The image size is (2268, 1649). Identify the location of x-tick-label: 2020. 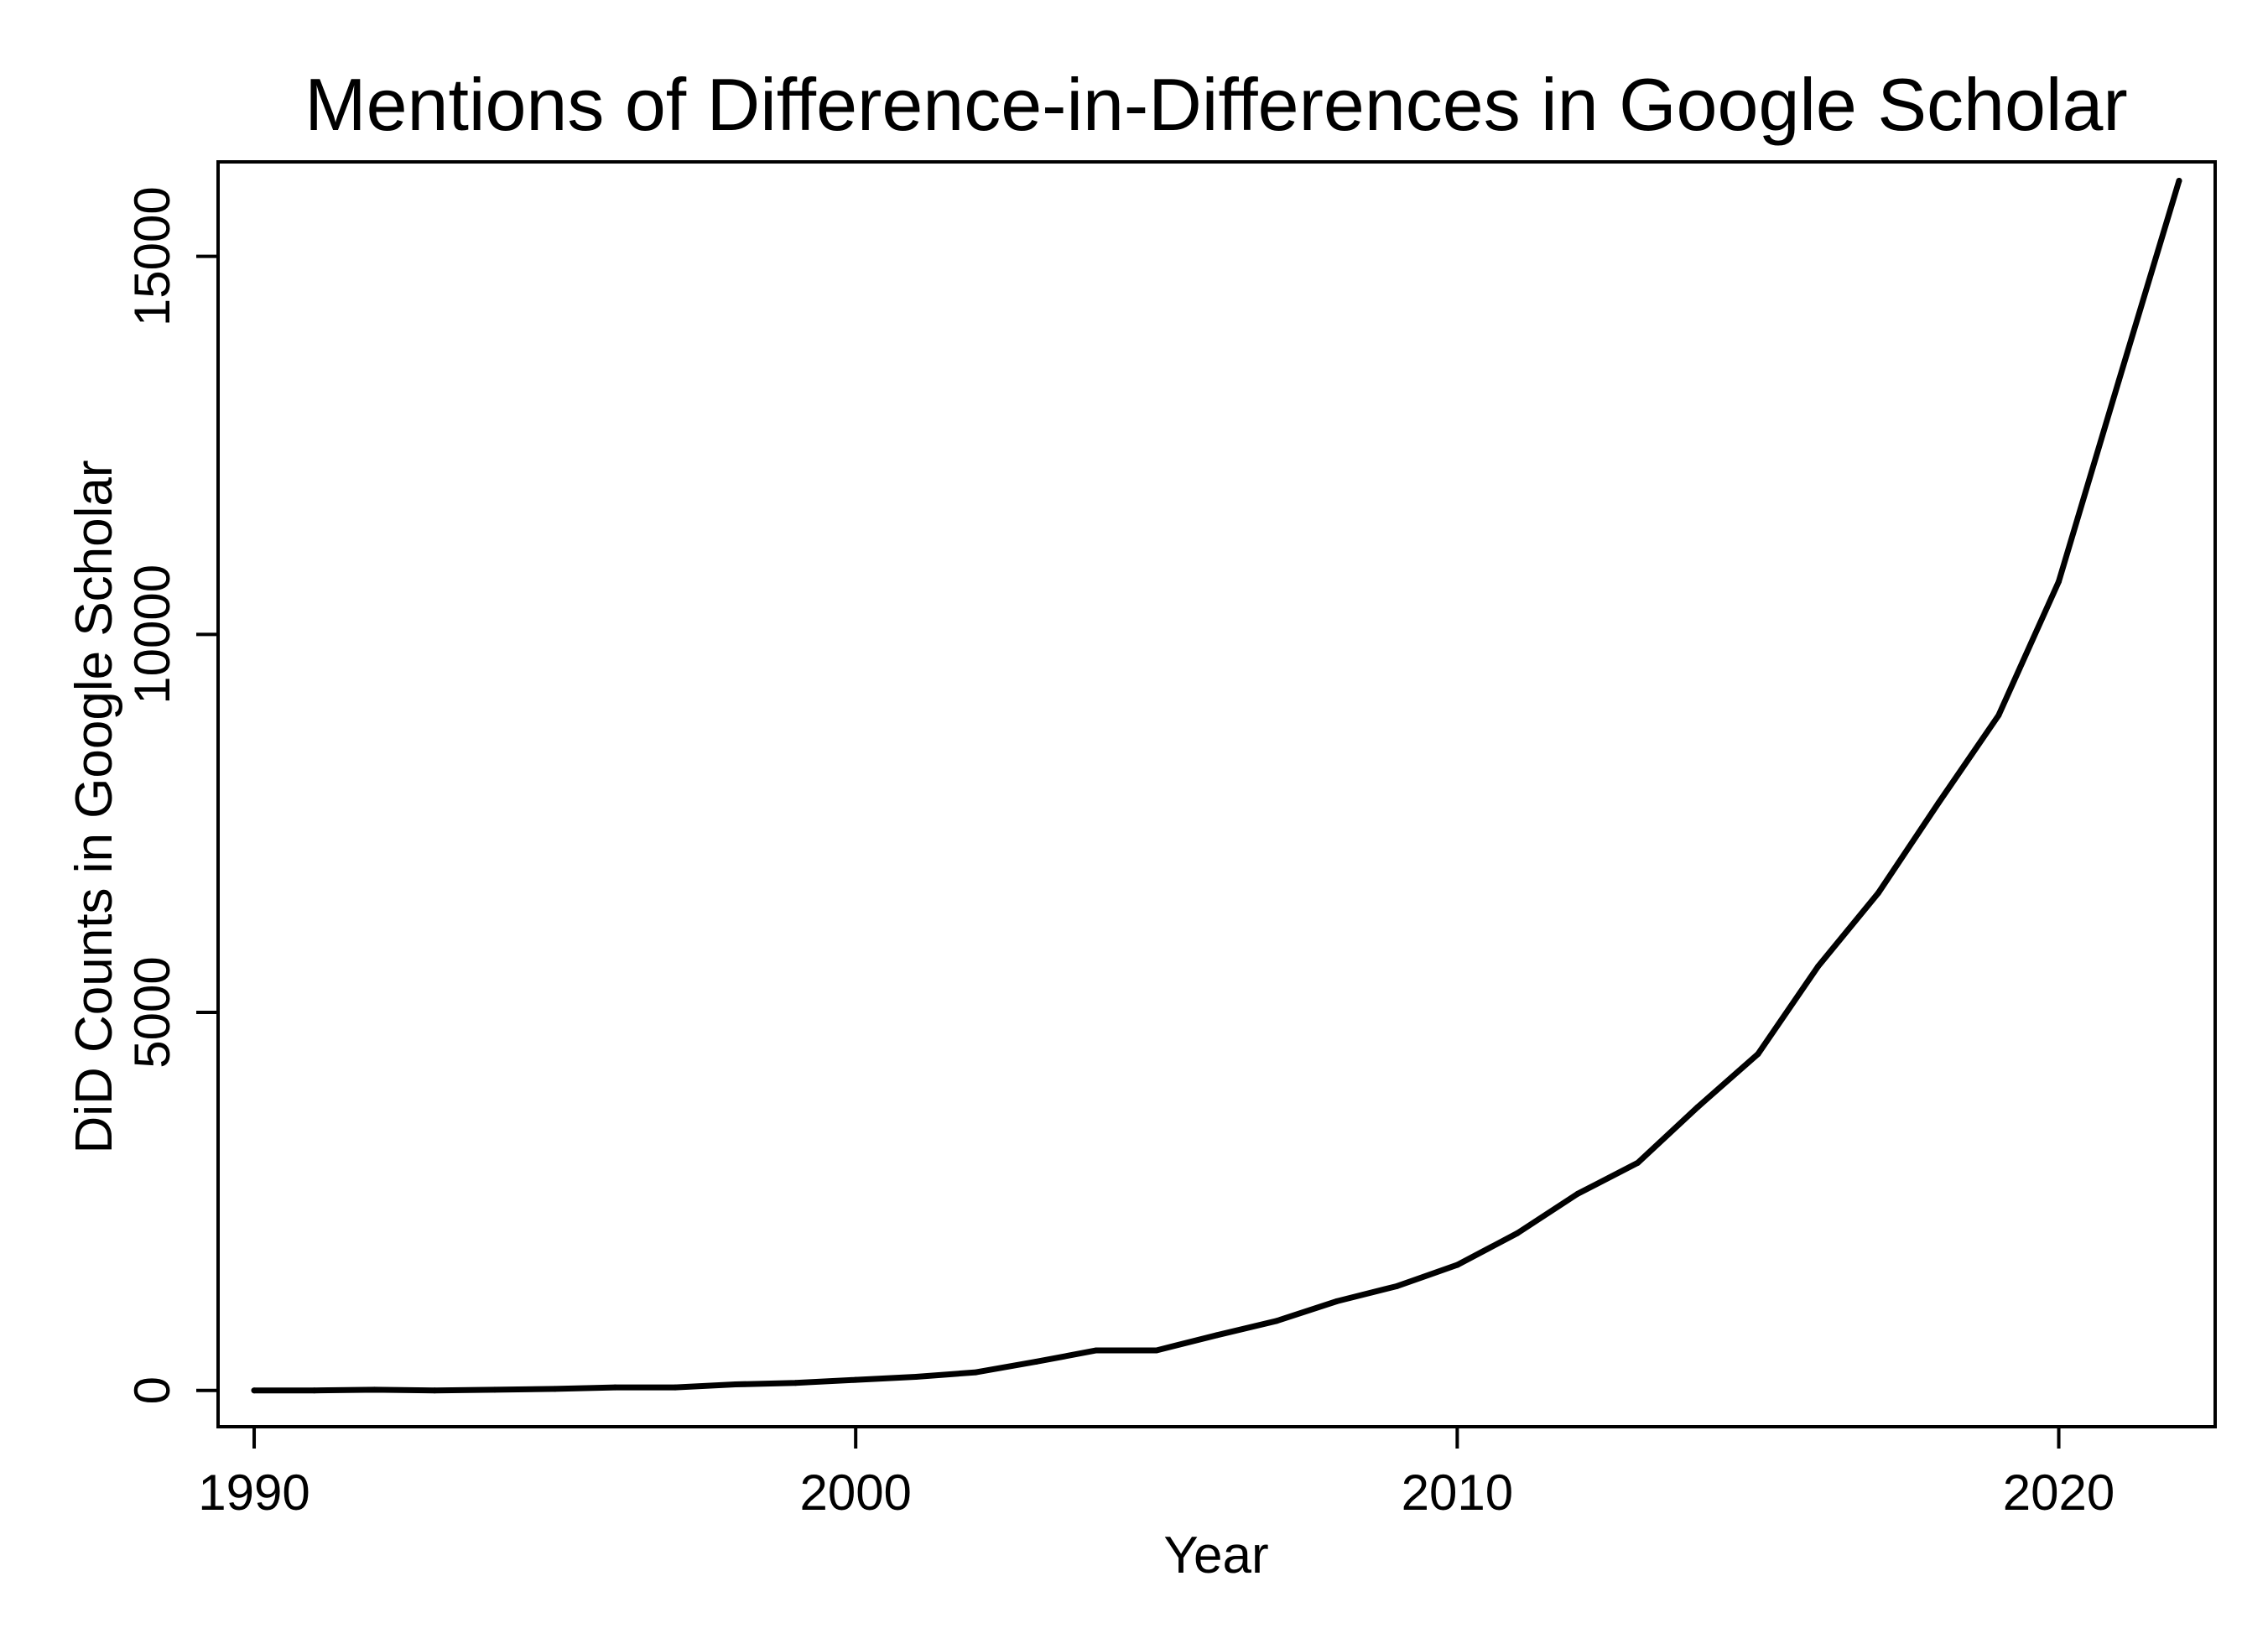
(2059, 1492).